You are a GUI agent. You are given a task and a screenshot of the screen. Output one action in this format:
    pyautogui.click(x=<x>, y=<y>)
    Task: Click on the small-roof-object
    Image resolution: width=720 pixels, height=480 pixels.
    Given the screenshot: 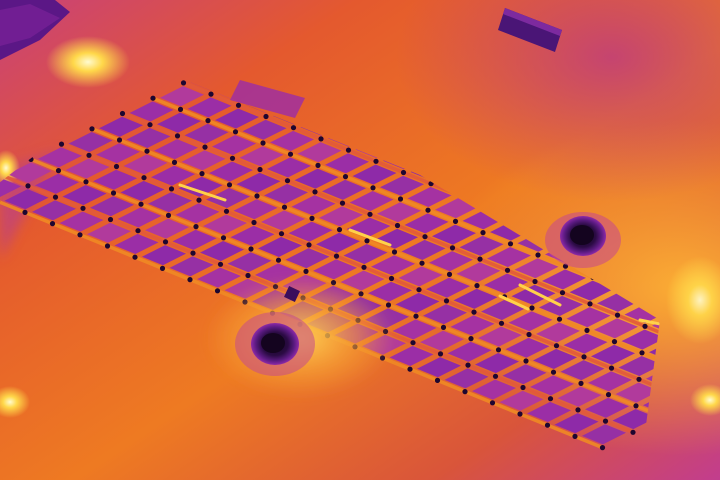 What is the action you would take?
    pyautogui.click(x=292, y=294)
    